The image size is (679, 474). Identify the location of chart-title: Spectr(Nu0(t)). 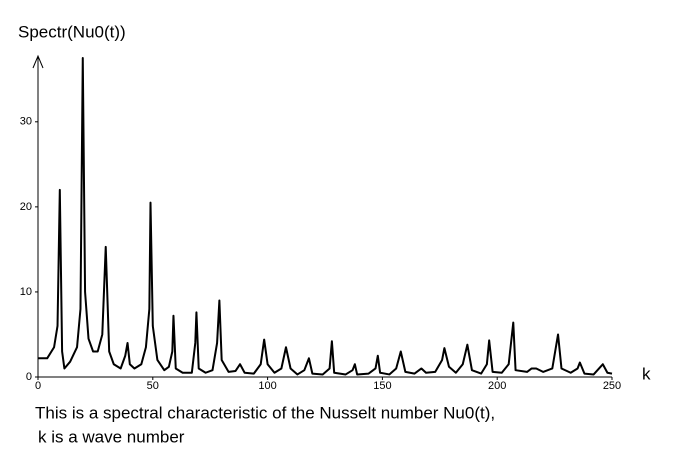
(72, 31).